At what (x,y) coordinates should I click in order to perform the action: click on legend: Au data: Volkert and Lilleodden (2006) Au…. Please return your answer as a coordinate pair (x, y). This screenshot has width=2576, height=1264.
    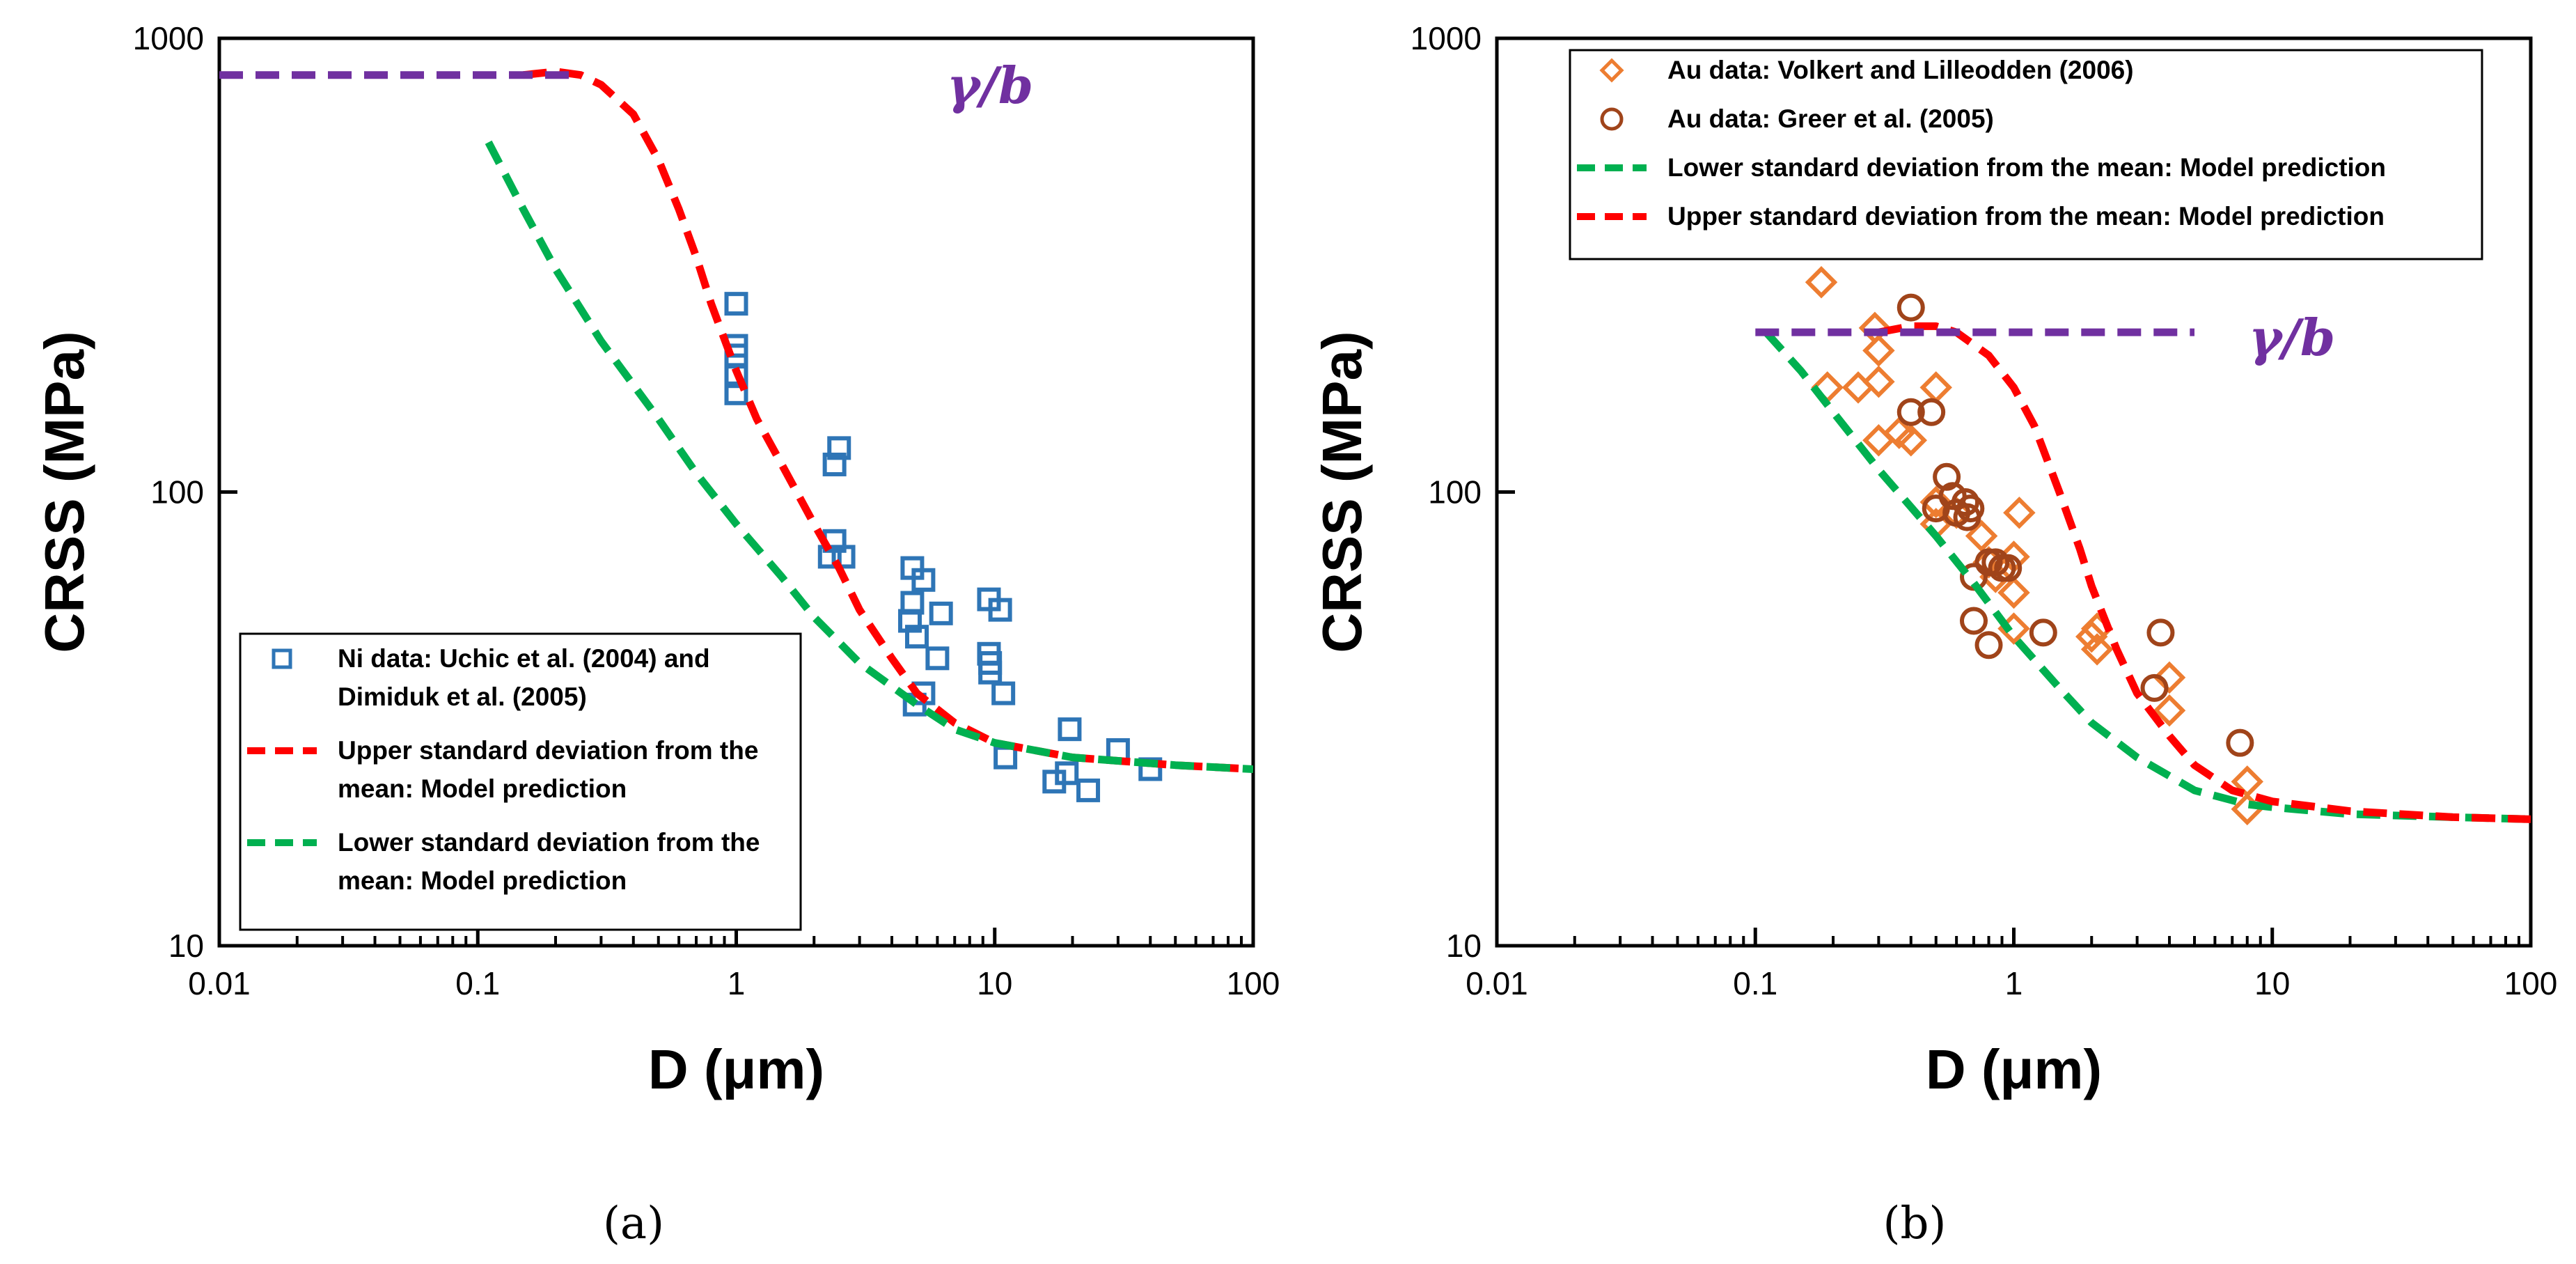
    Looking at the image, I should click on (2026, 154).